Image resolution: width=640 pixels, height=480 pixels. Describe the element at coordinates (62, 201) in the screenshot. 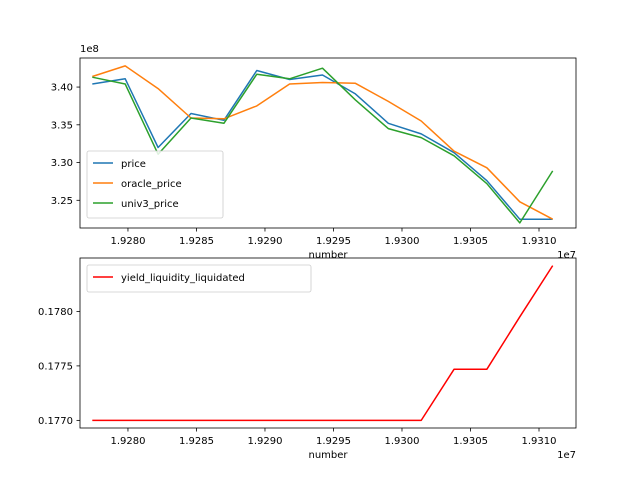

I see `y-tick-label: 3.25` at that location.